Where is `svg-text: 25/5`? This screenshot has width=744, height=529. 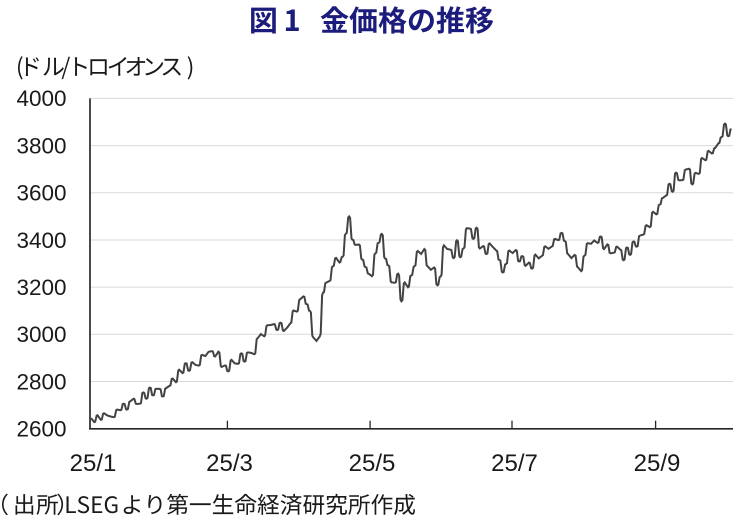 svg-text: 25/5 is located at coordinates (372, 463).